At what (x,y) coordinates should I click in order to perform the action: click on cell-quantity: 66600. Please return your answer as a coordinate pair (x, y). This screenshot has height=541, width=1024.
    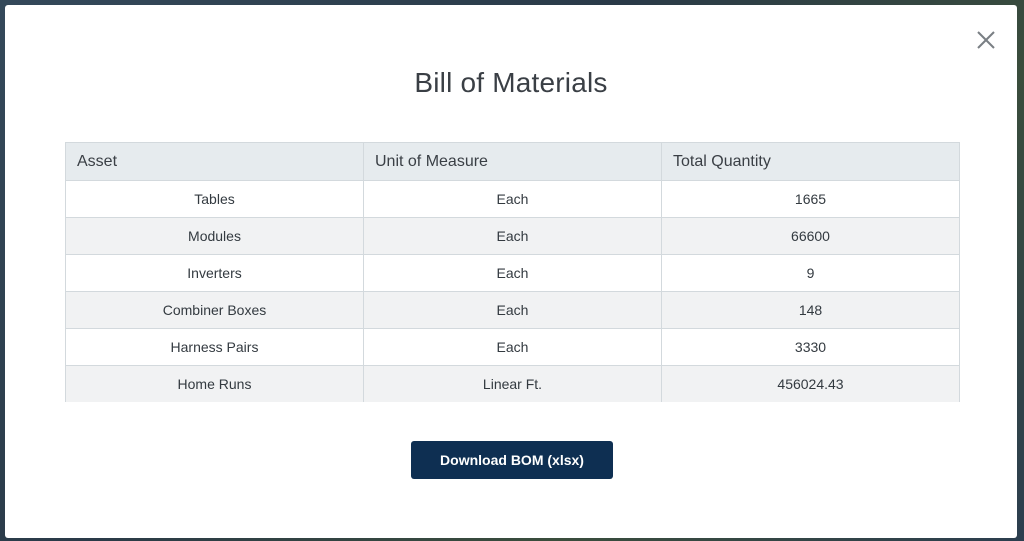
    Looking at the image, I should click on (810, 236).